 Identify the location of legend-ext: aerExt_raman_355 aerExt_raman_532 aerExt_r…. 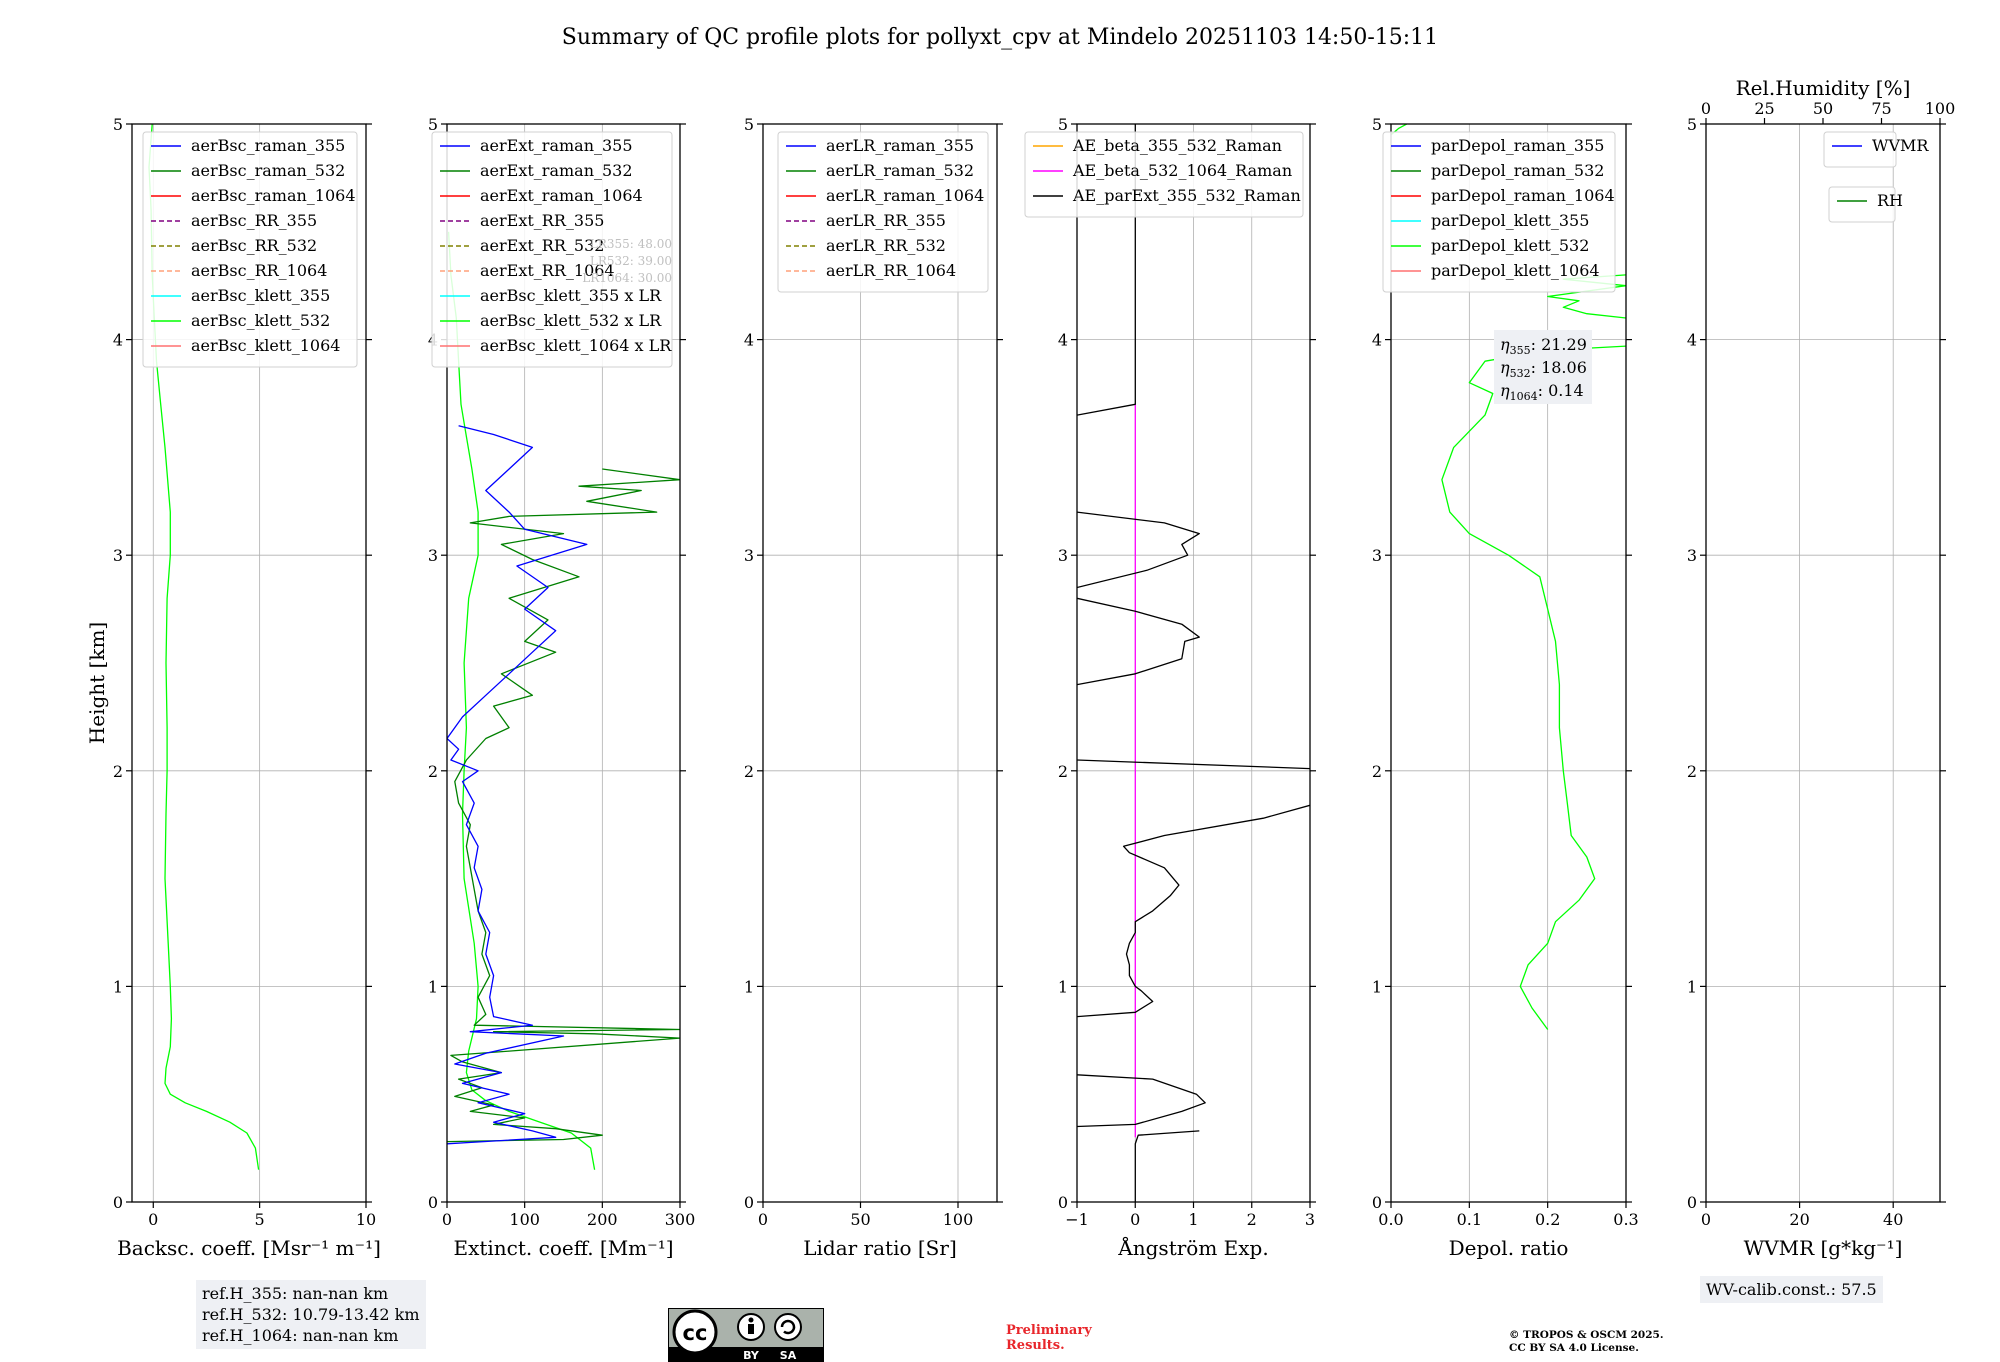
(552, 249).